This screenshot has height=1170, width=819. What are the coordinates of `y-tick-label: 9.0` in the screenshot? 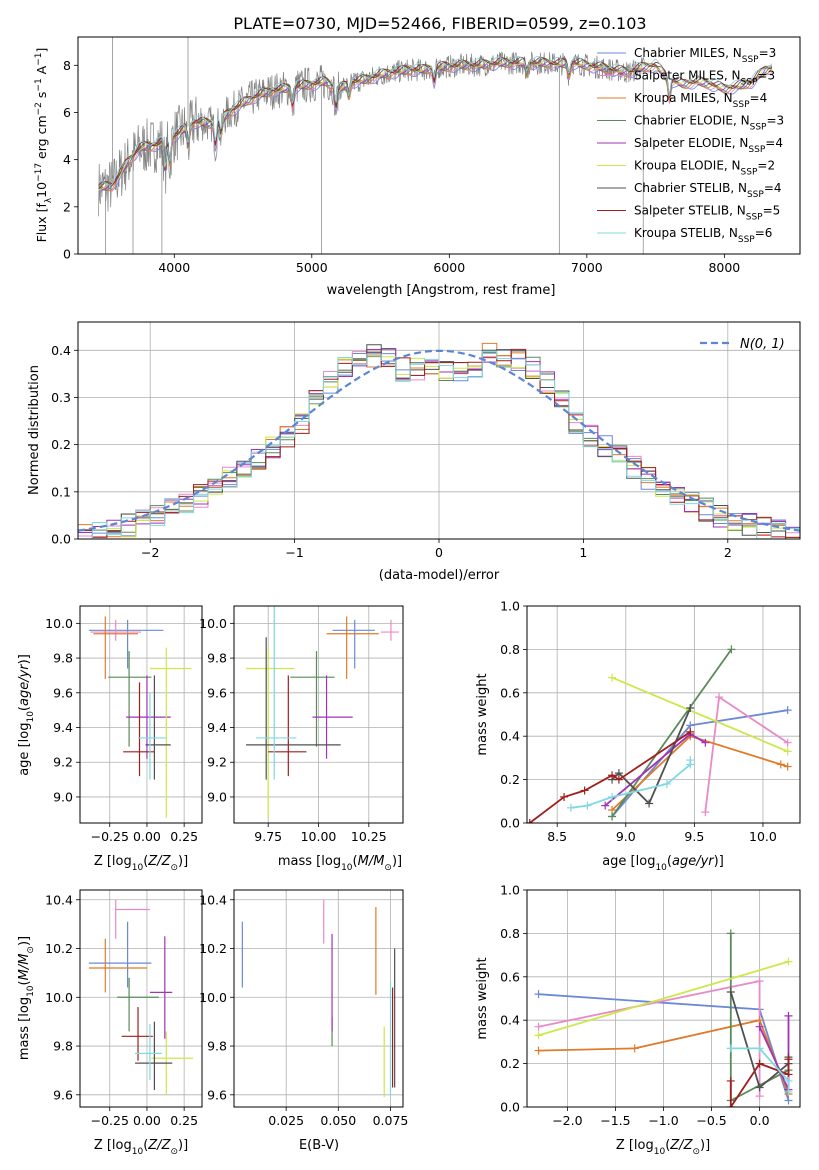 It's located at (217, 796).